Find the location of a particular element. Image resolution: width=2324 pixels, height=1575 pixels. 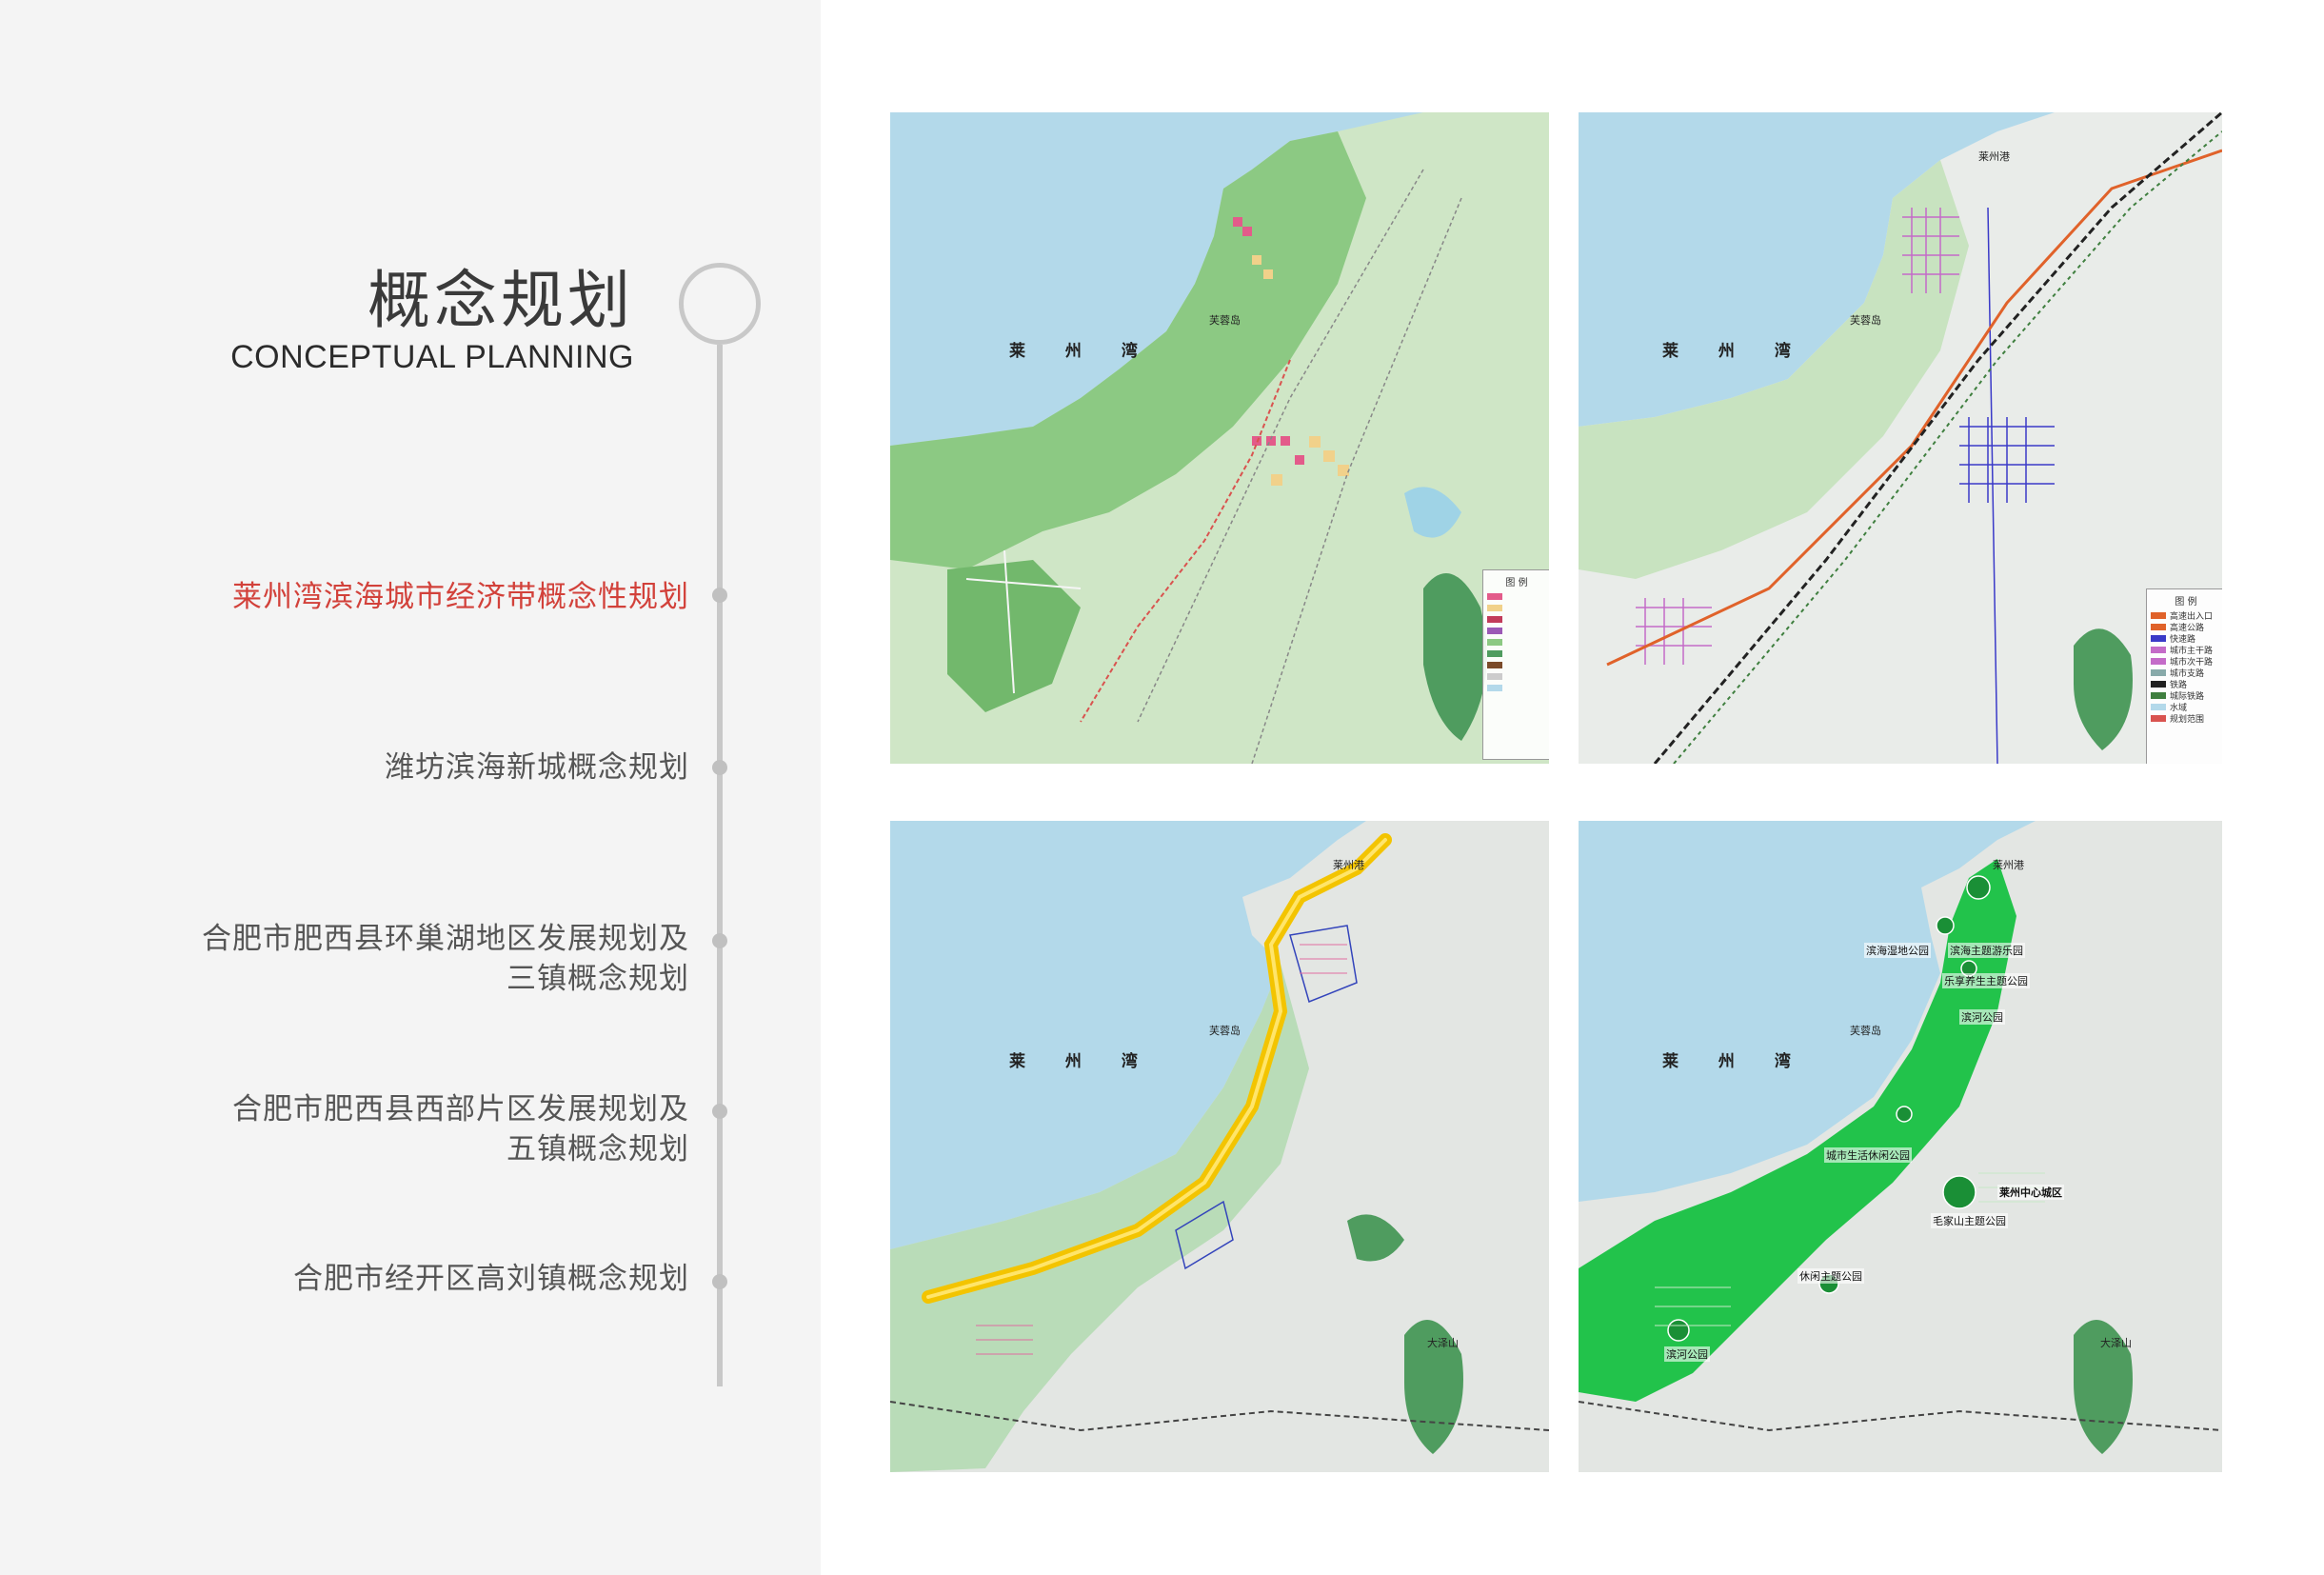

parks-map-graphic is located at coordinates (1900, 1146).